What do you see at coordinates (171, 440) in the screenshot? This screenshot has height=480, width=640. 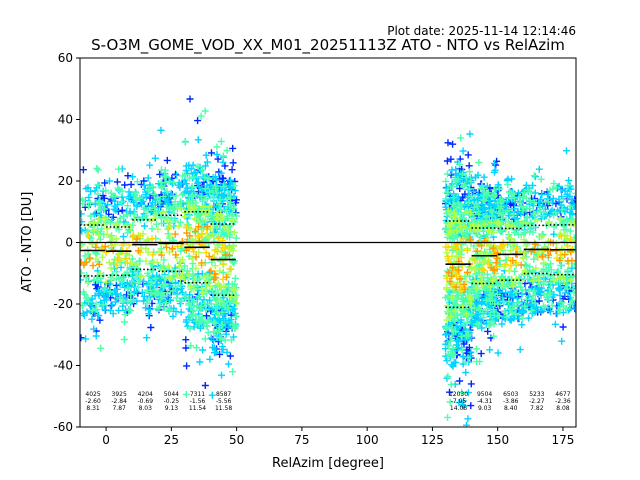 I see `x-tick-label: 25` at bounding box center [171, 440].